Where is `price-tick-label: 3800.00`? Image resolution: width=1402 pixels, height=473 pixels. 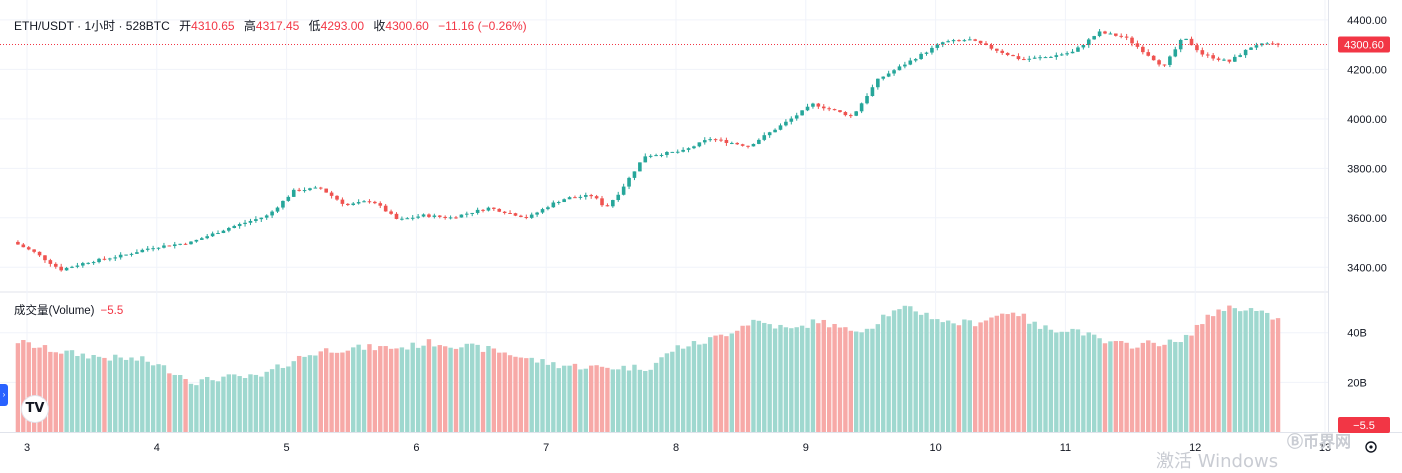 price-tick-label: 3800.00 is located at coordinates (1367, 169).